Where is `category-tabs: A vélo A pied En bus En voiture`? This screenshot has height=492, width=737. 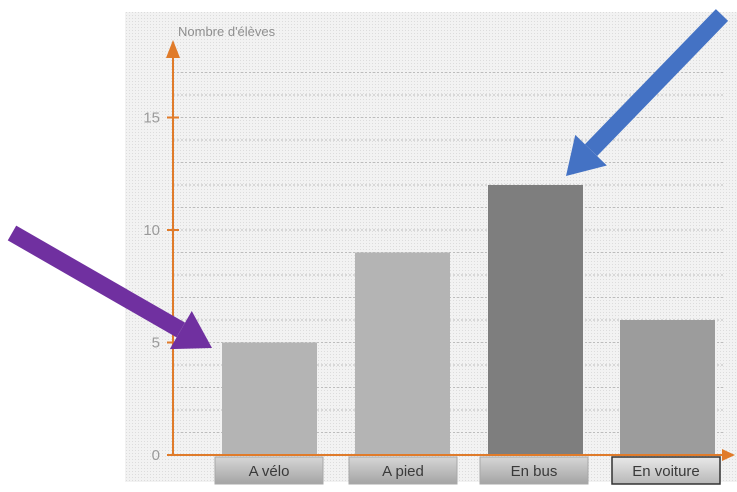
category-tabs: A vélo A pied En bus En voiture is located at coordinates (467, 470).